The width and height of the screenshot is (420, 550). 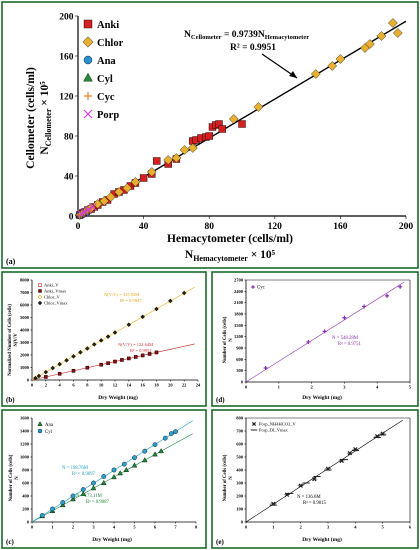 I want to click on x-tick-label-c: 4, so click(x=114, y=527).